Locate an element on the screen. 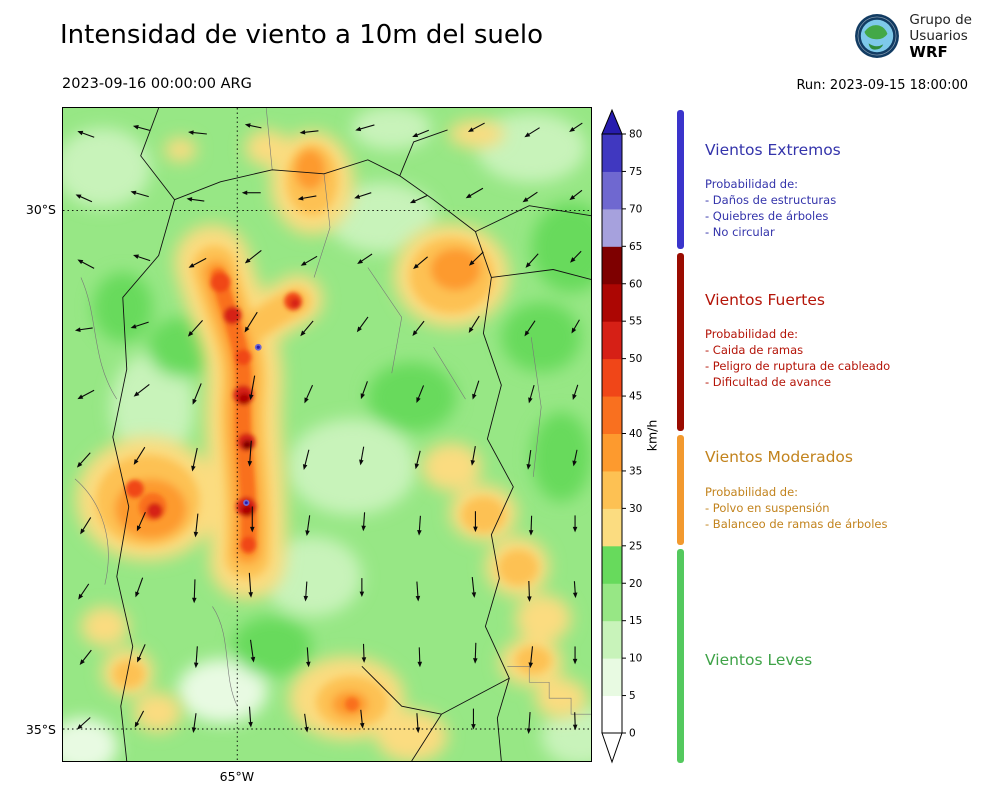  legend-heading-vientos-leves: Vientos Leves is located at coordinates (759, 660).